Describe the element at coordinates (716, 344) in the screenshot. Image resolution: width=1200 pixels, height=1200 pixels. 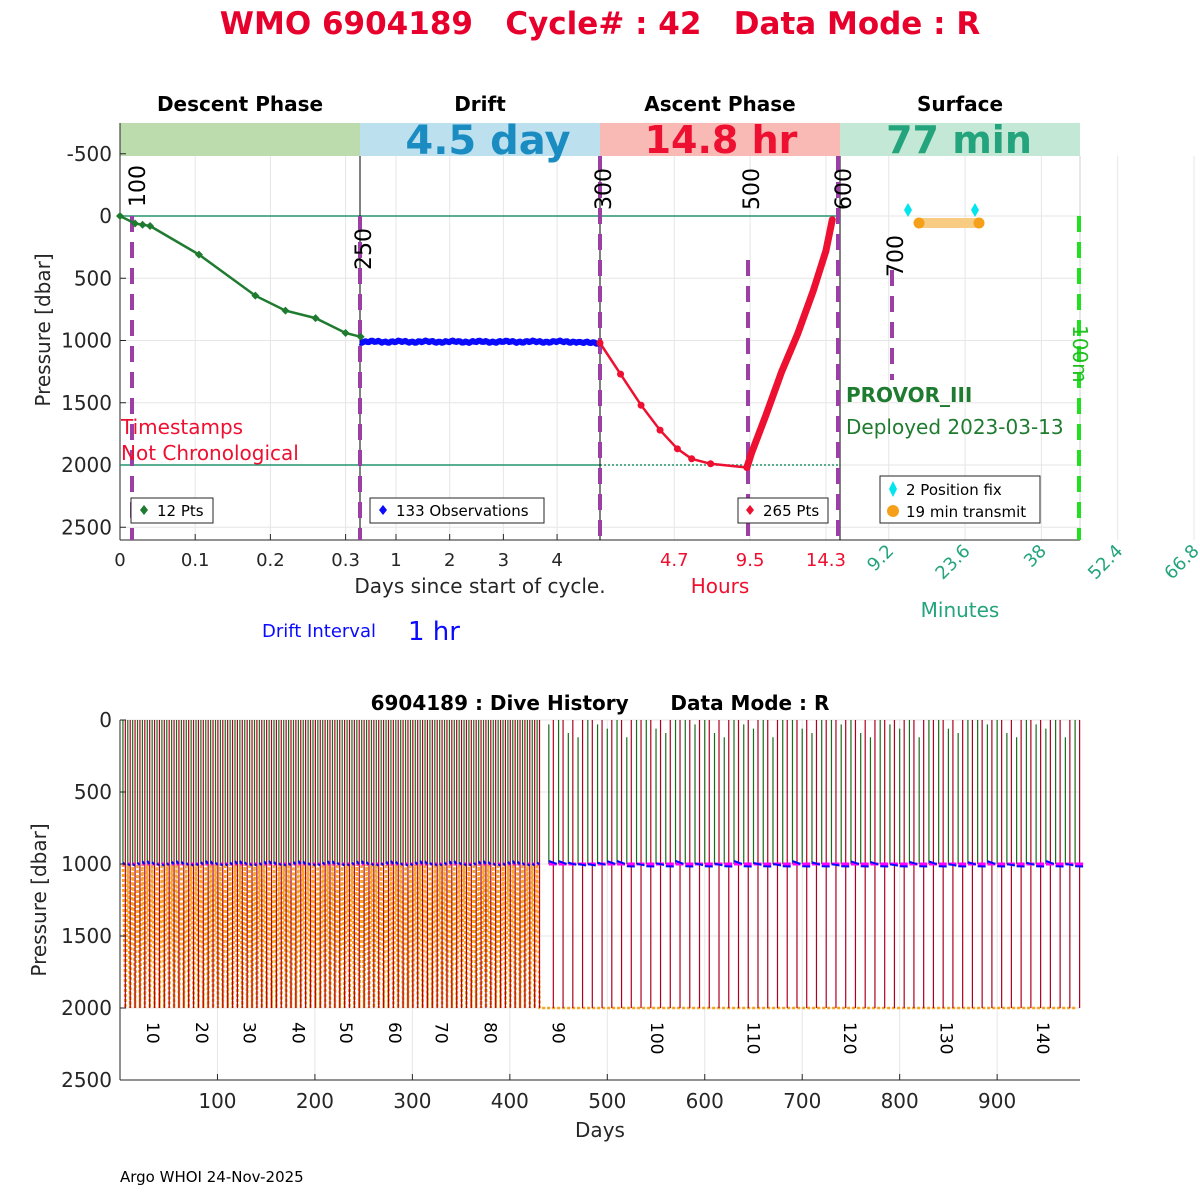
I see `ascent-line` at that location.